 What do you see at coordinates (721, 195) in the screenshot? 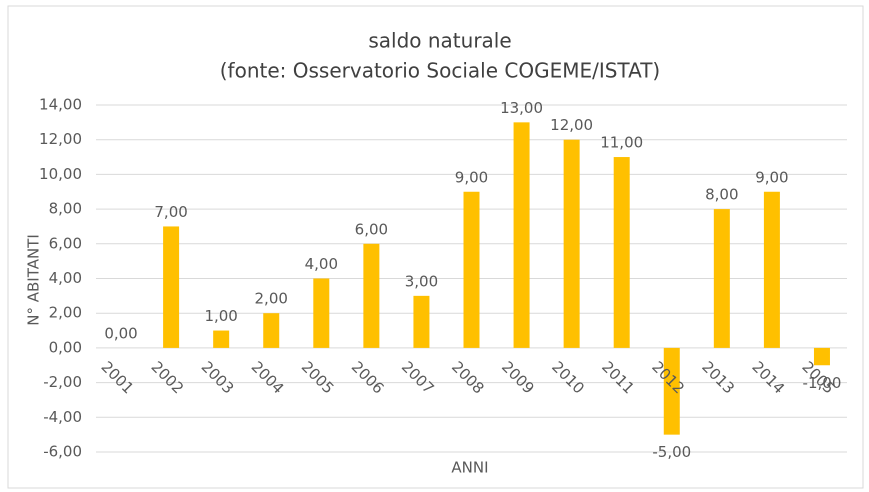
I see `data-label: 8,00` at bounding box center [721, 195].